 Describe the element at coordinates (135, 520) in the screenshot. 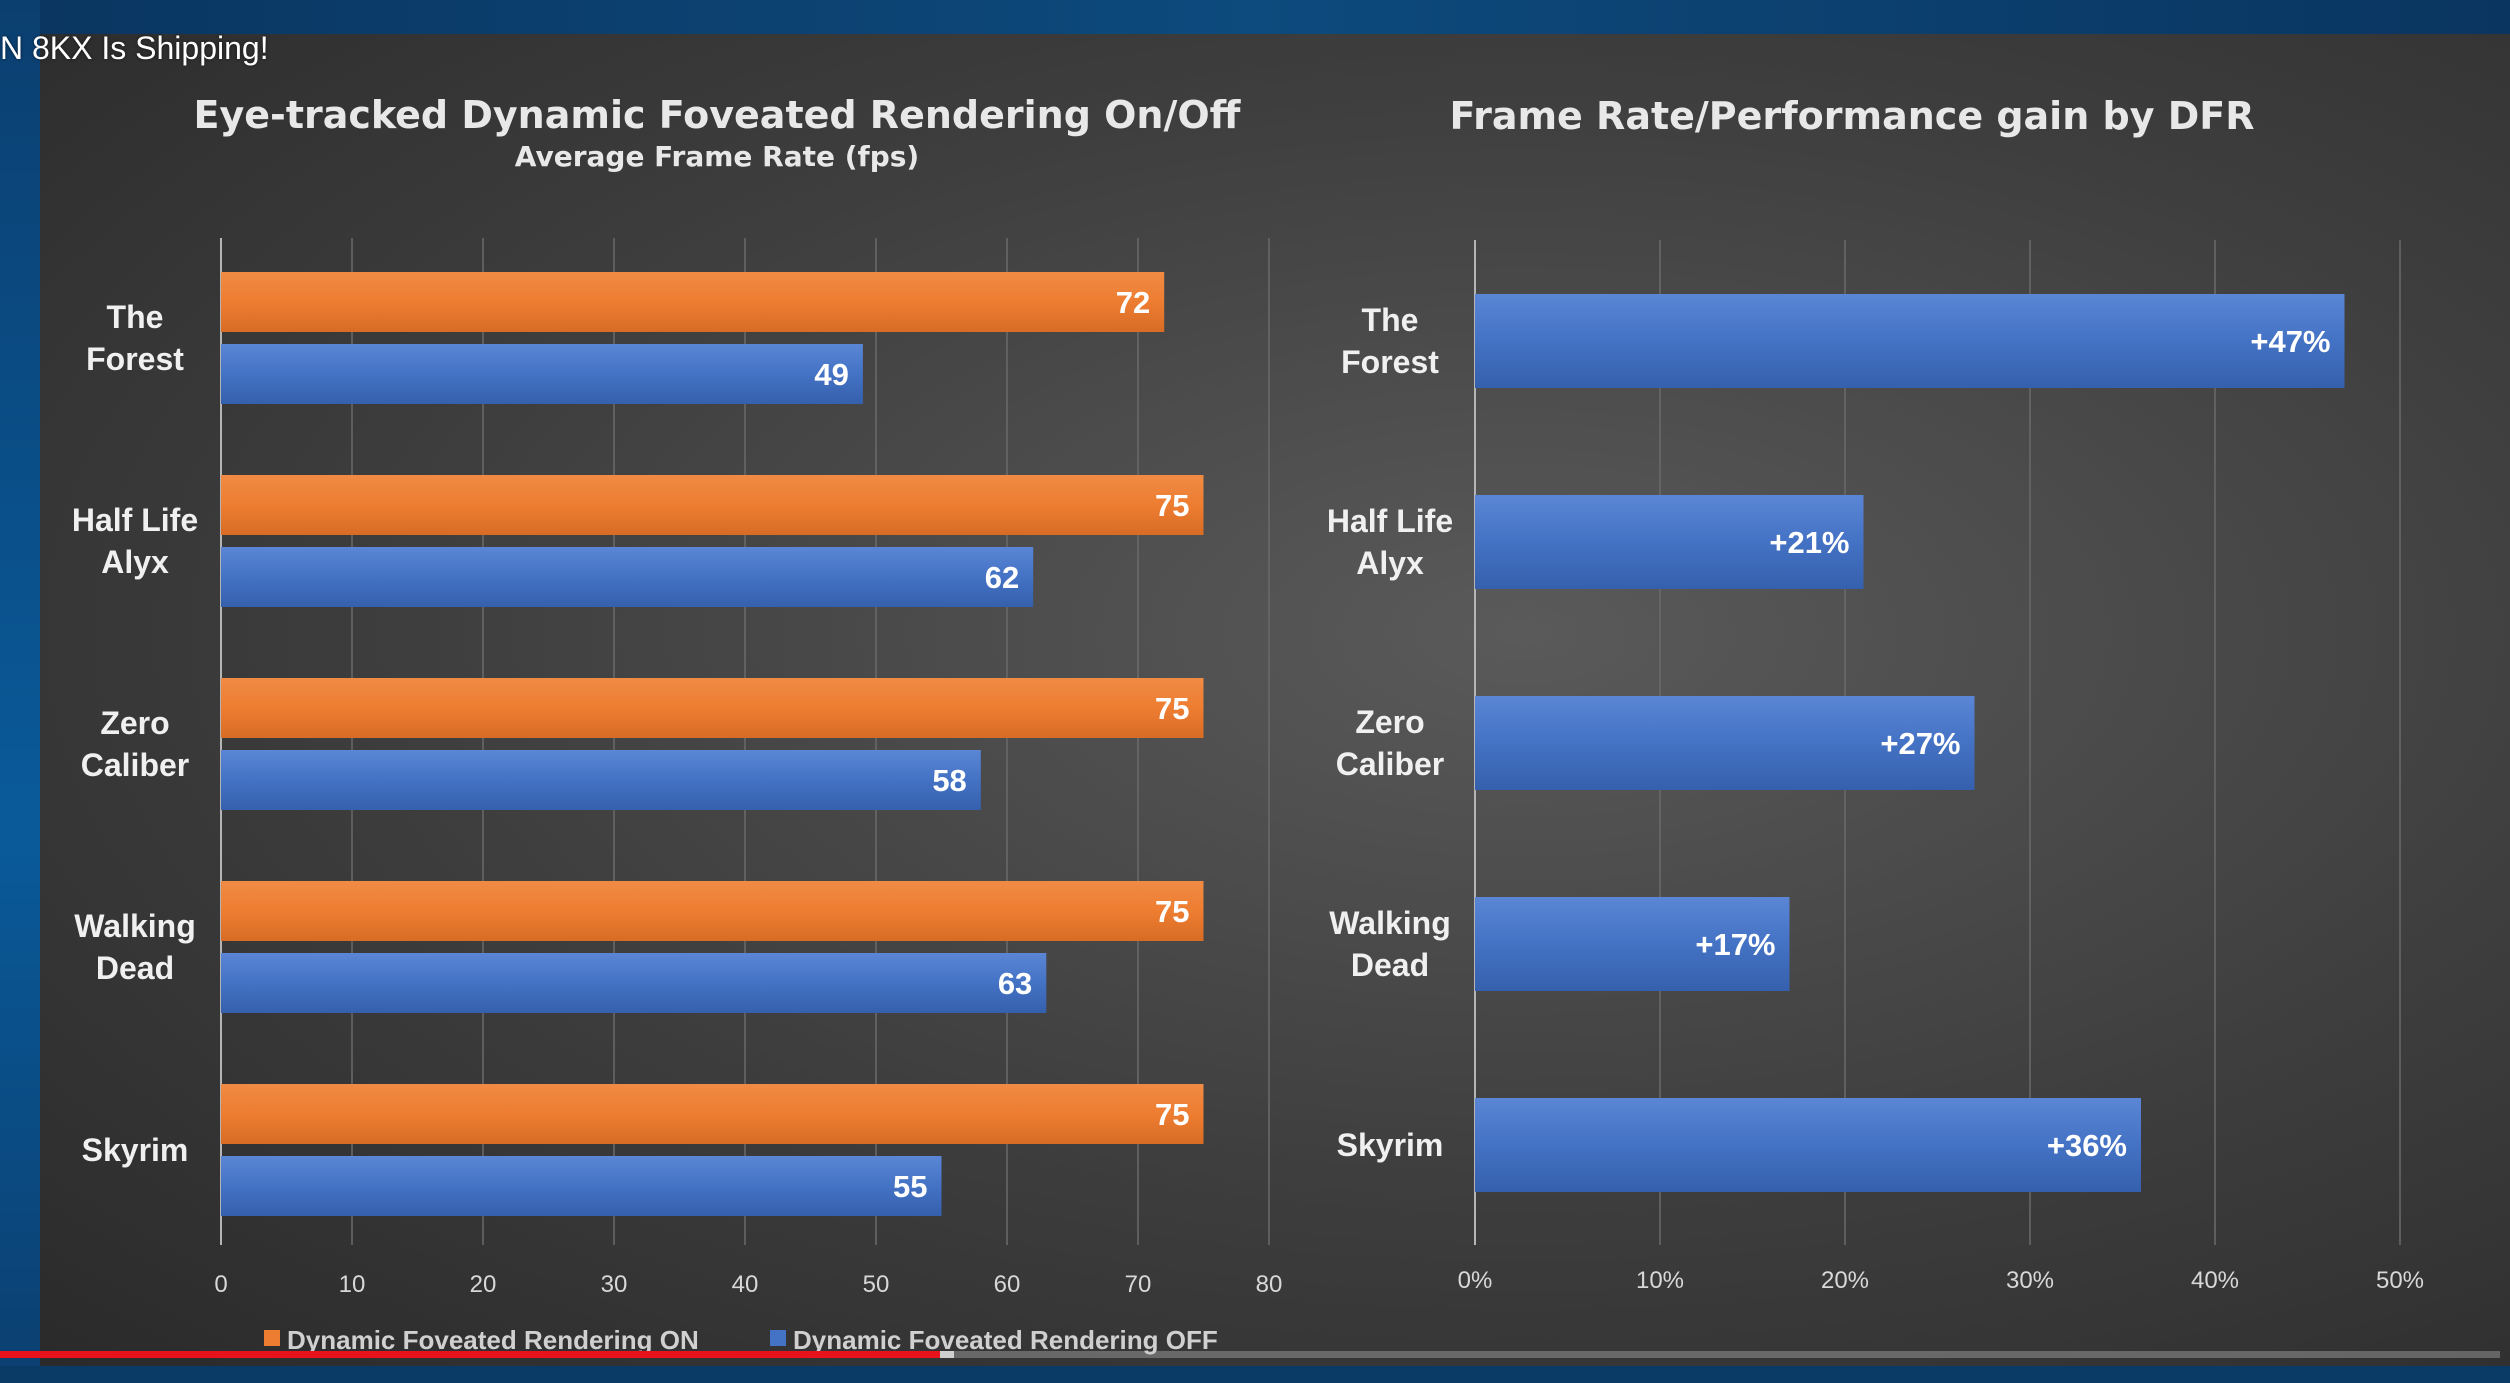

I see `left-category-label-line-0: Half Life` at that location.